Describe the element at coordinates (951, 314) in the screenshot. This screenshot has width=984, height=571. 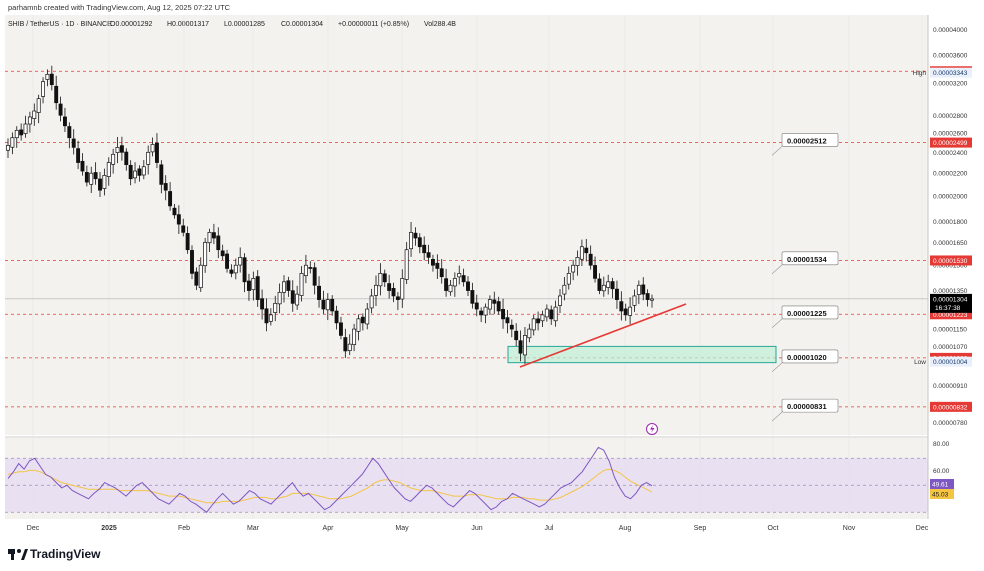
I see `level-tag: 0.00001223` at that location.